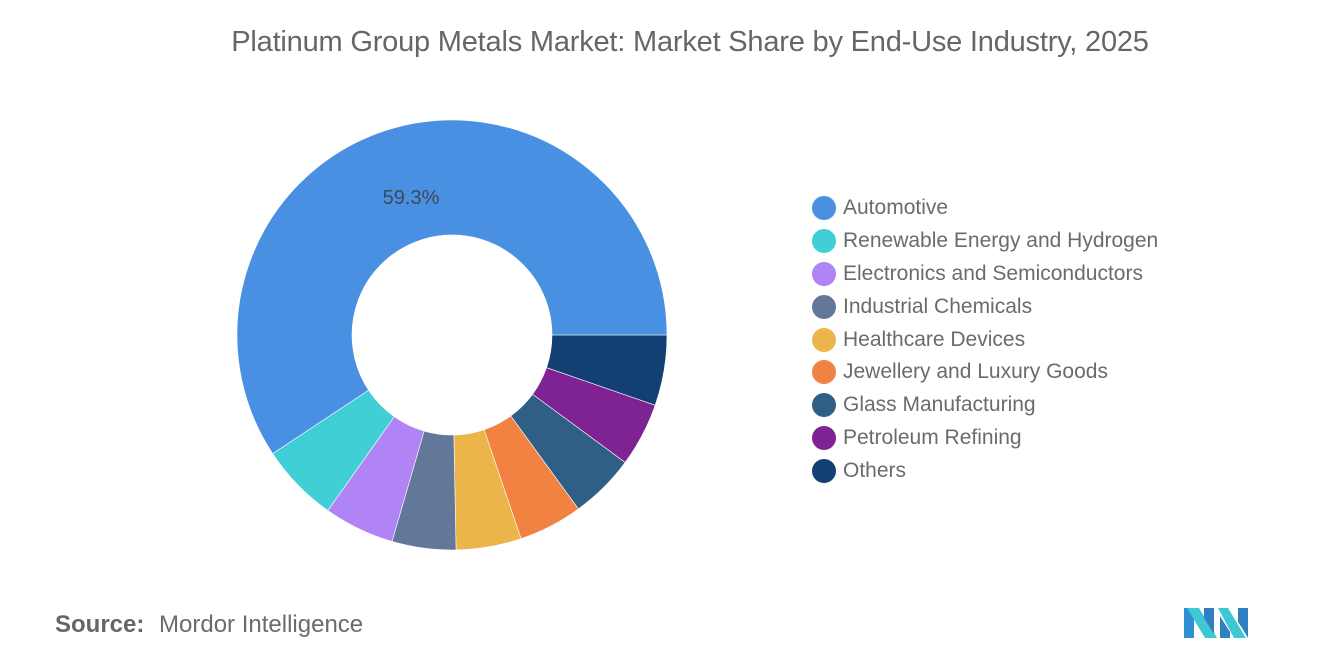 The width and height of the screenshot is (1320, 665). What do you see at coordinates (934, 339) in the screenshot?
I see `legend-label: Healthcare Devices` at bounding box center [934, 339].